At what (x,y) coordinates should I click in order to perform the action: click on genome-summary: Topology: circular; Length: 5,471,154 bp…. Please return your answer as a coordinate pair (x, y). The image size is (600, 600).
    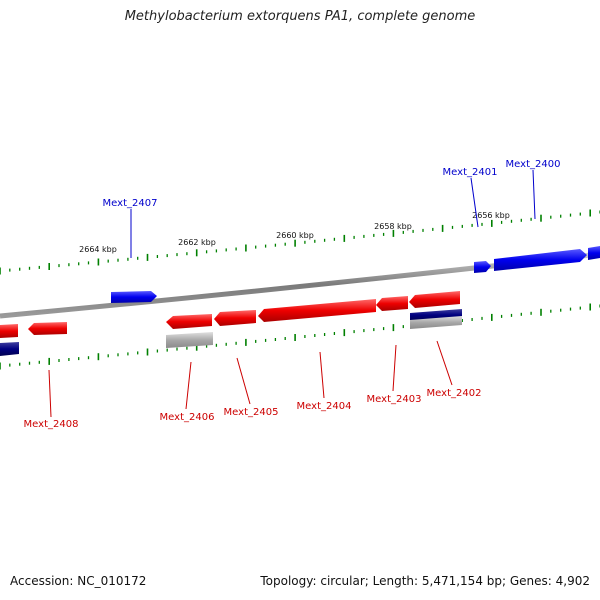
    Looking at the image, I should click on (425, 581).